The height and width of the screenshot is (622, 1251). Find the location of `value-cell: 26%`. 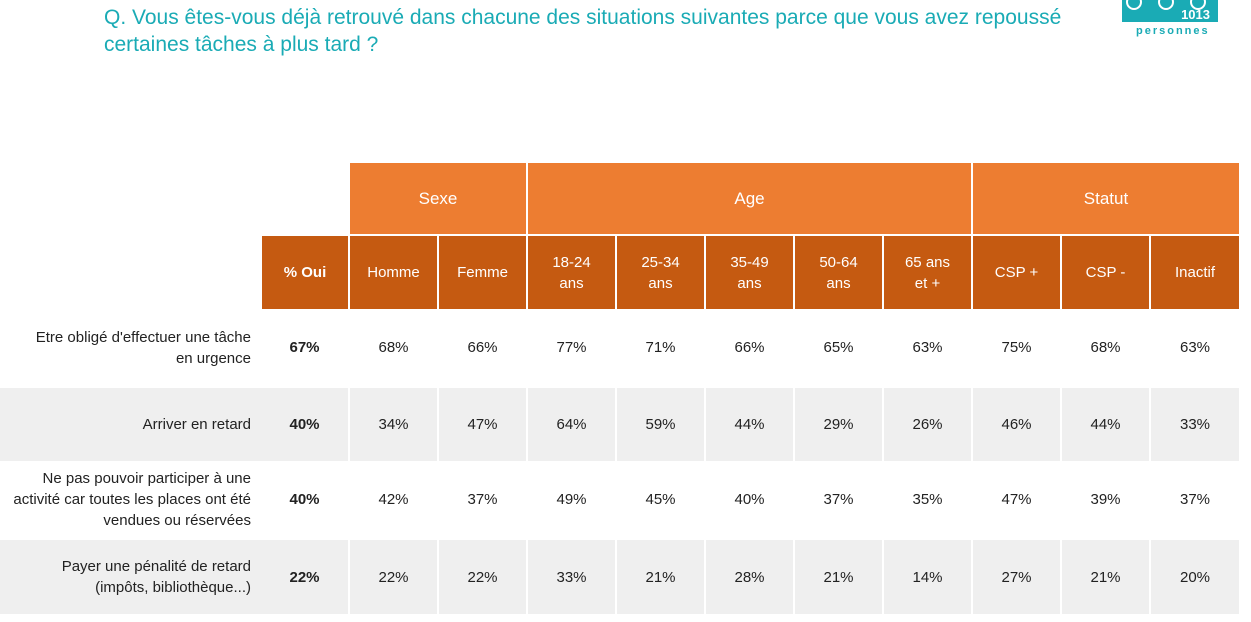

value-cell: 26% is located at coordinates (927, 423).